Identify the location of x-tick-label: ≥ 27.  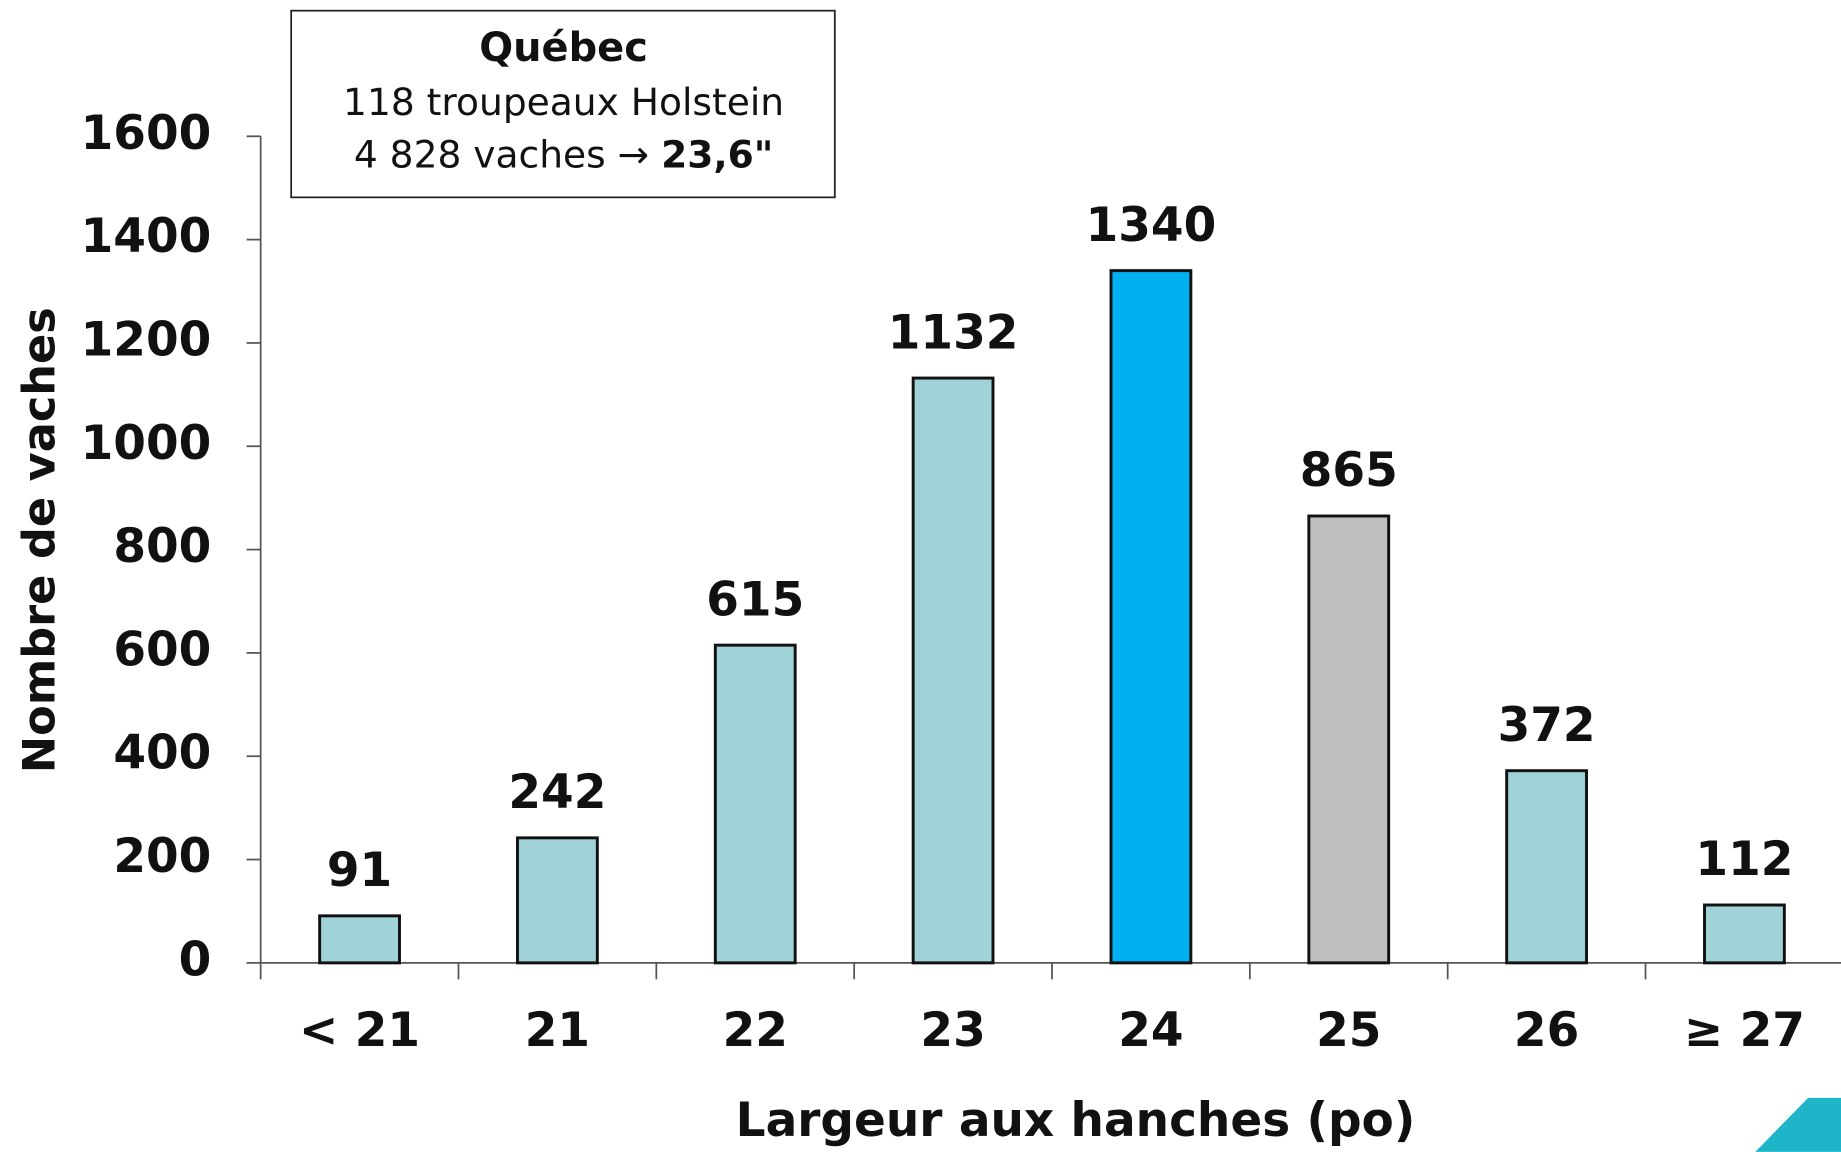
(1744, 1030).